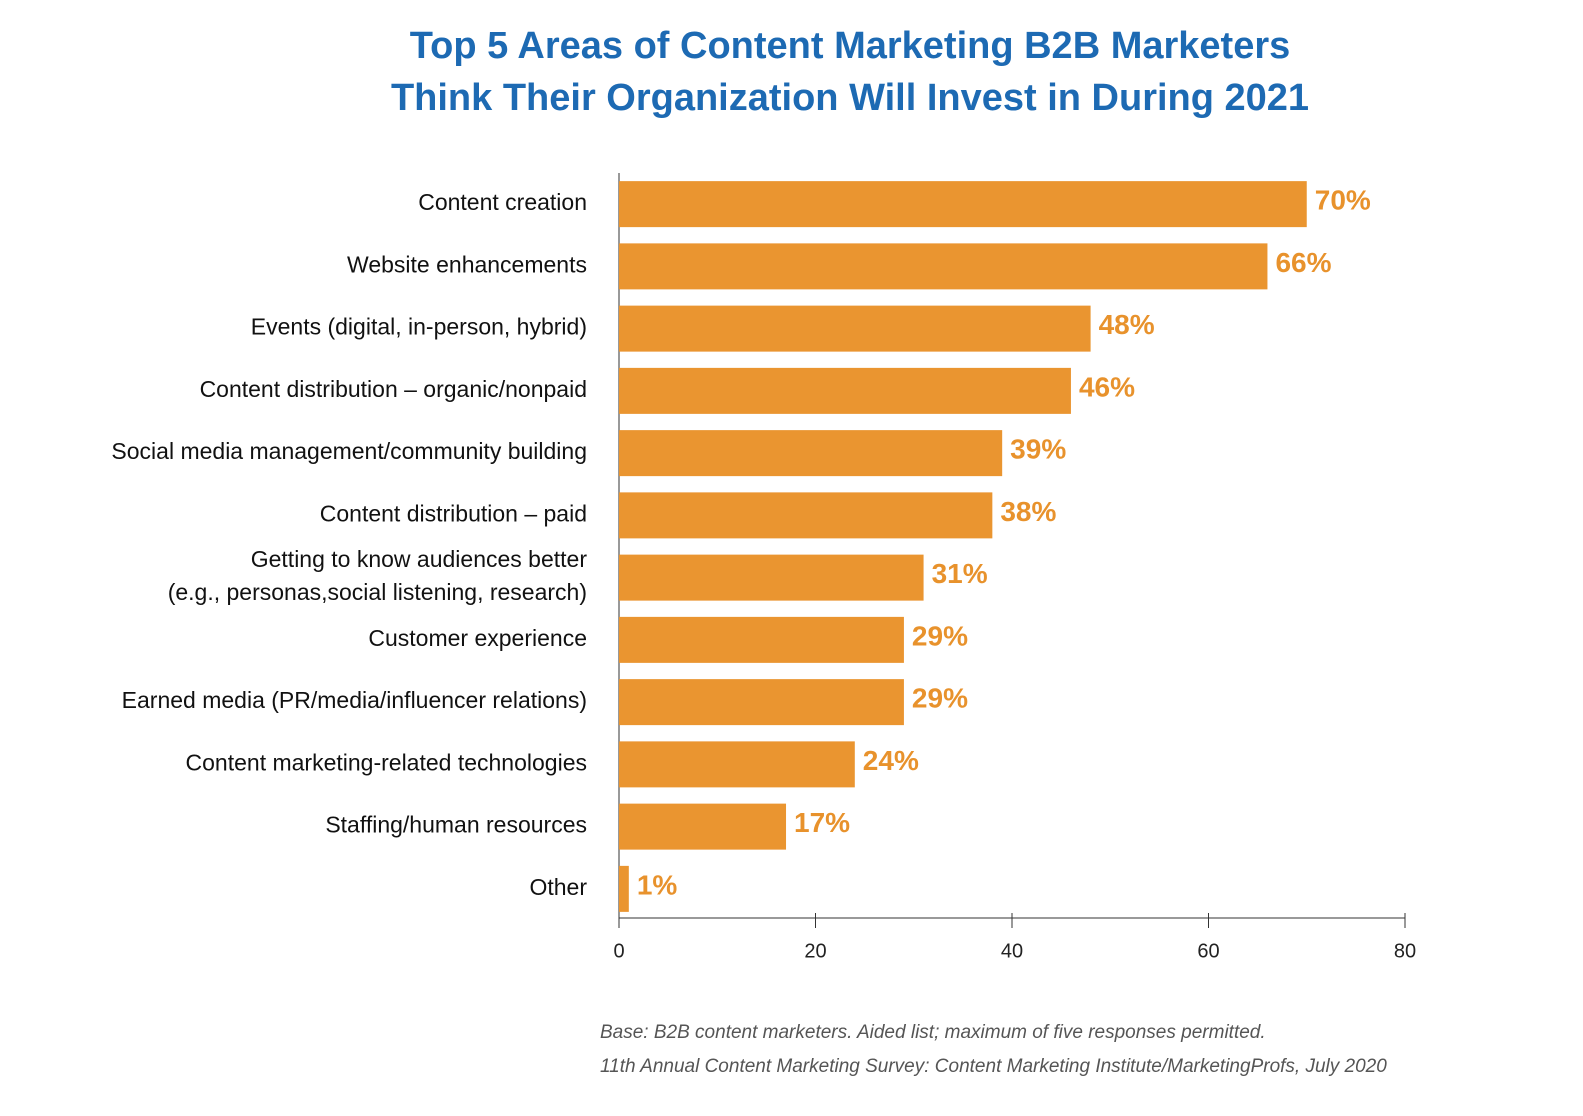 The height and width of the screenshot is (1116, 1583). What do you see at coordinates (1012, 951) in the screenshot?
I see `x-tick-label: 40` at bounding box center [1012, 951].